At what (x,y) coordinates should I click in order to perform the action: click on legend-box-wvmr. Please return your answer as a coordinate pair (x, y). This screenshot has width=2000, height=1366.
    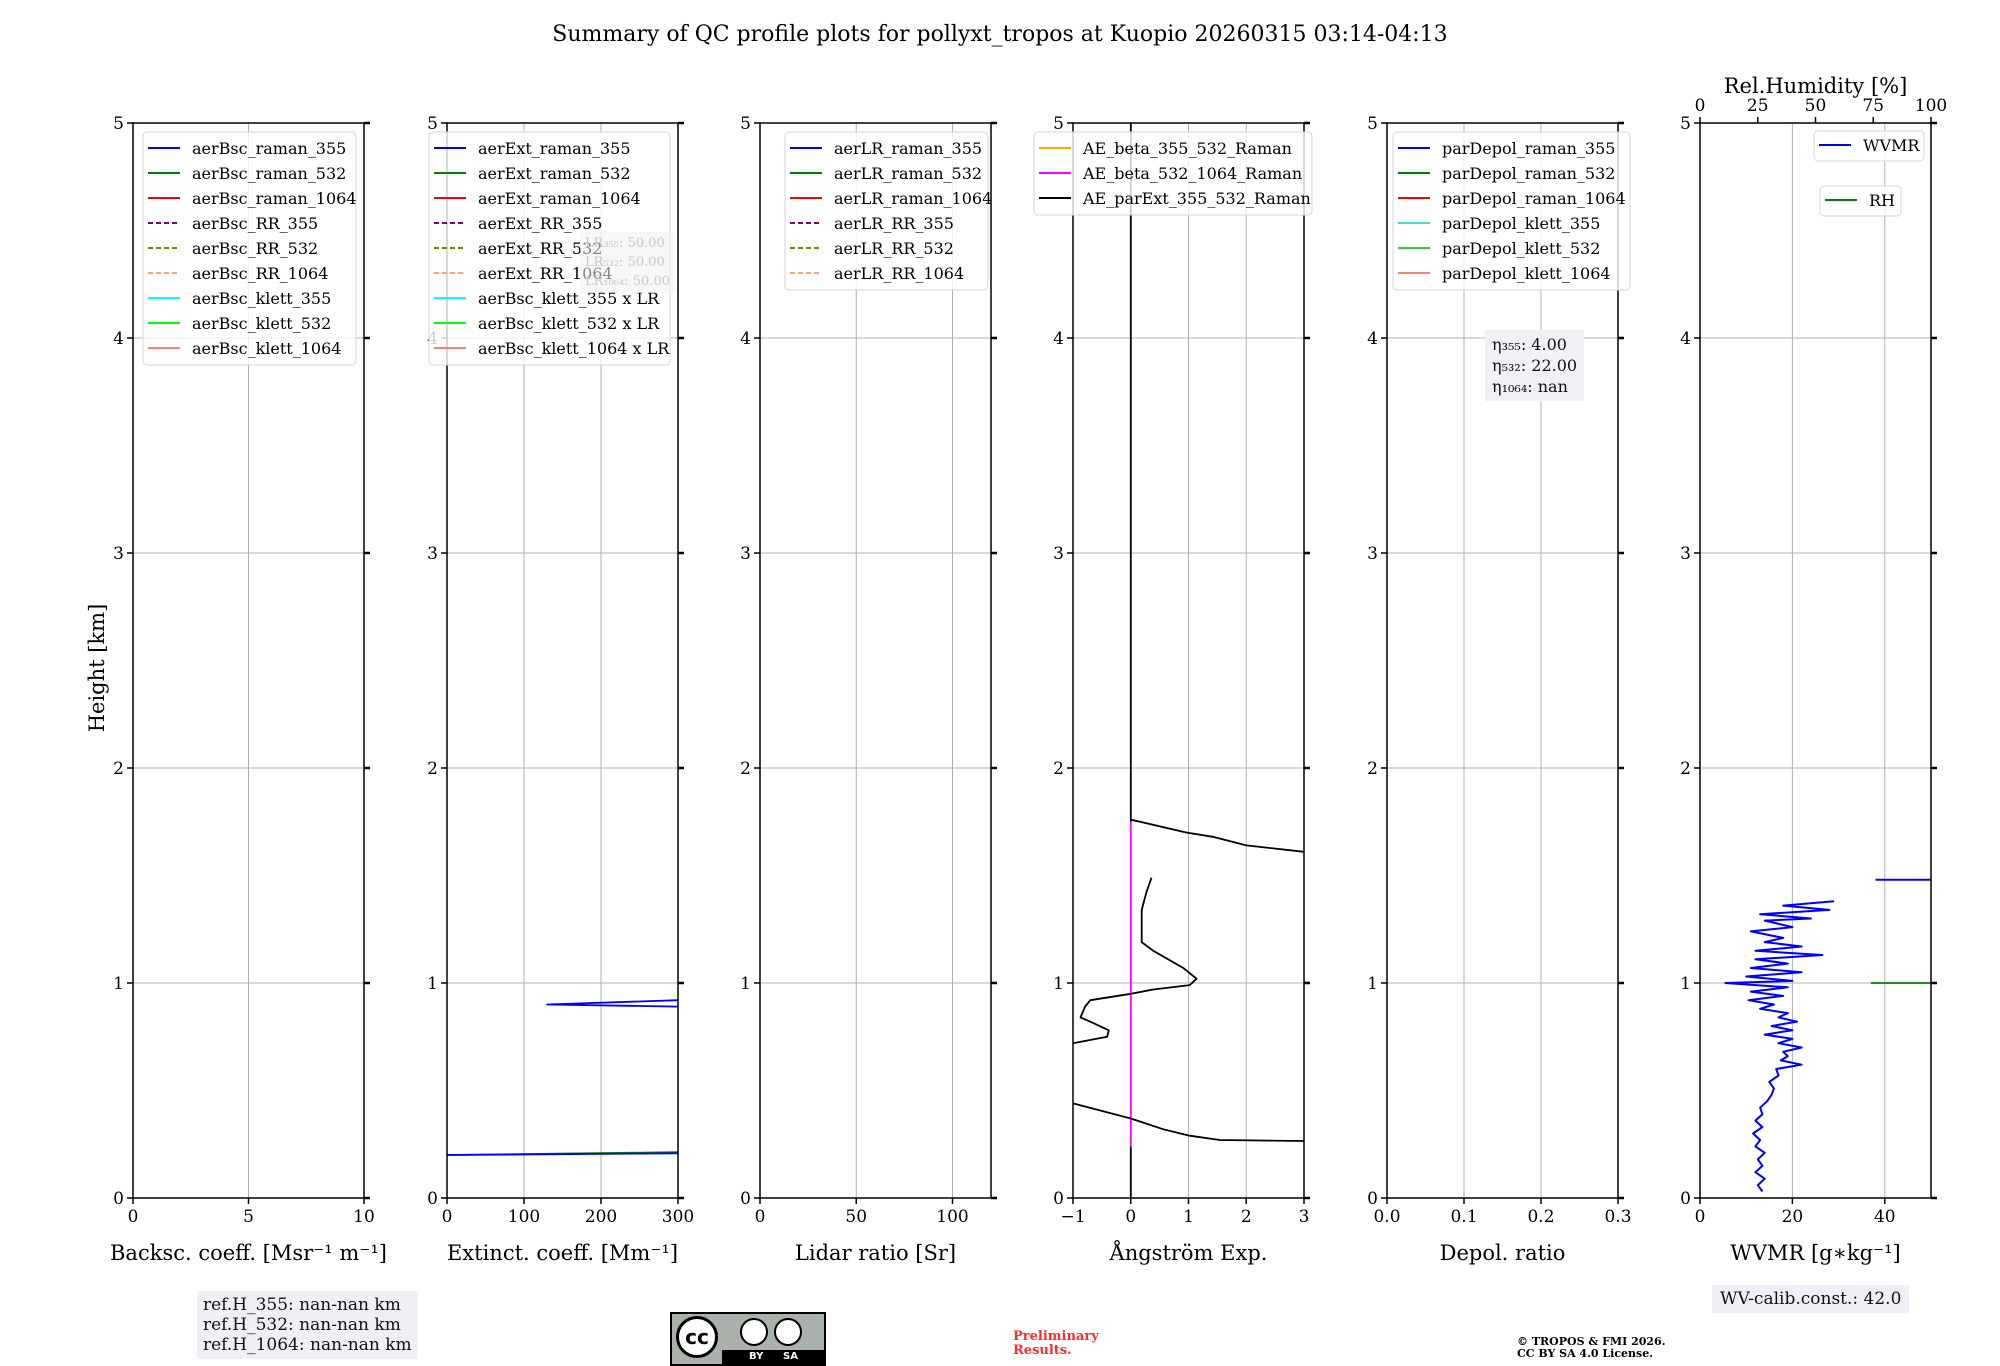
    Looking at the image, I should click on (1869, 146).